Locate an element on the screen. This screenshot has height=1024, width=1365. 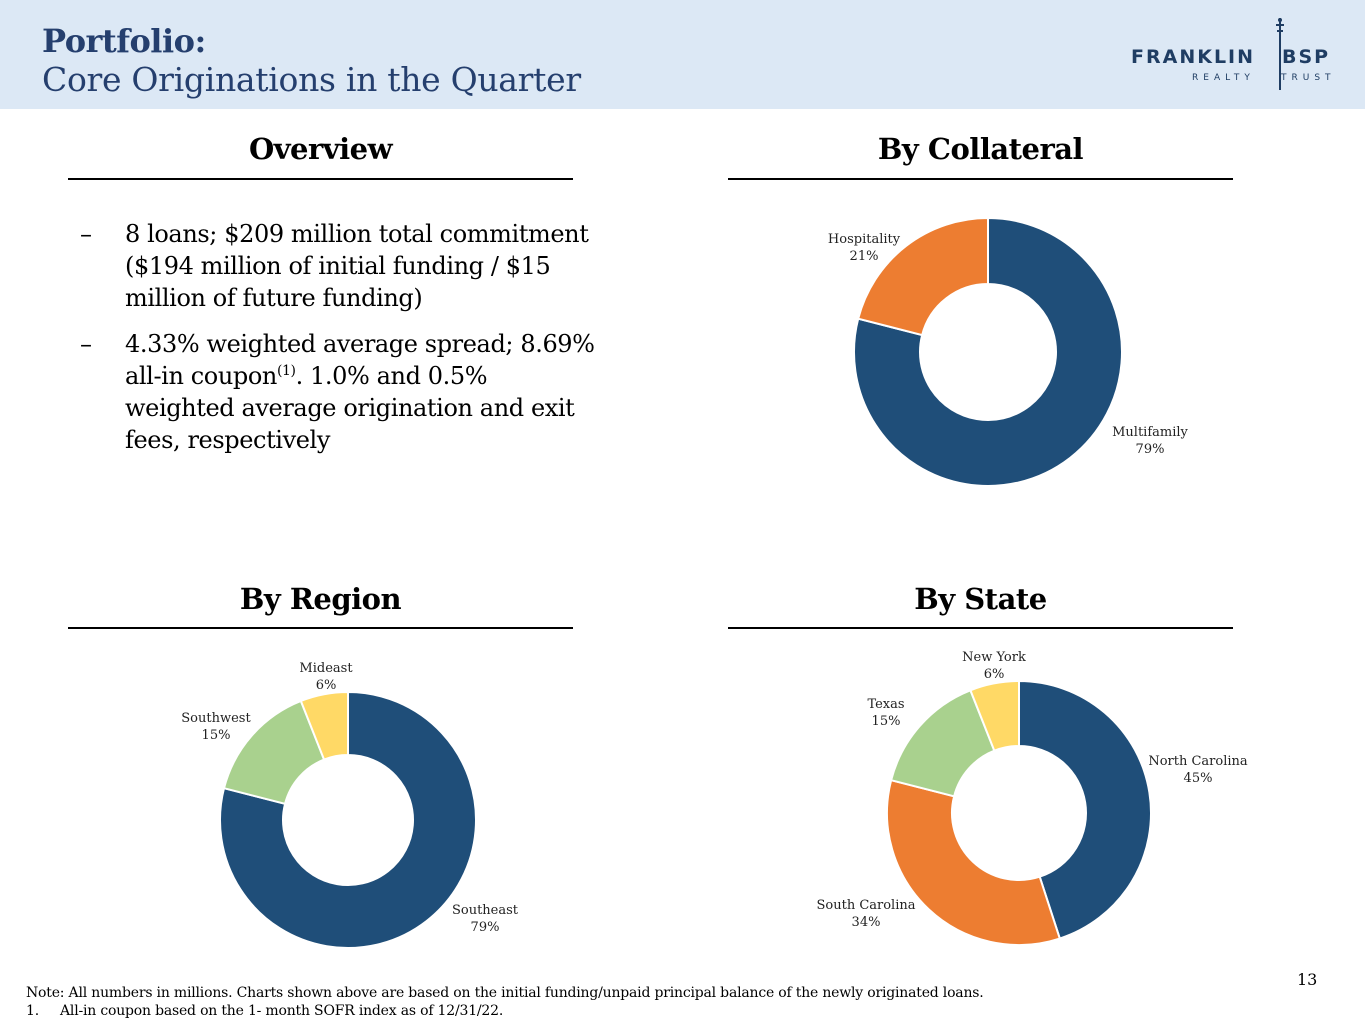
slice-mideast is located at coordinates (324, 725).